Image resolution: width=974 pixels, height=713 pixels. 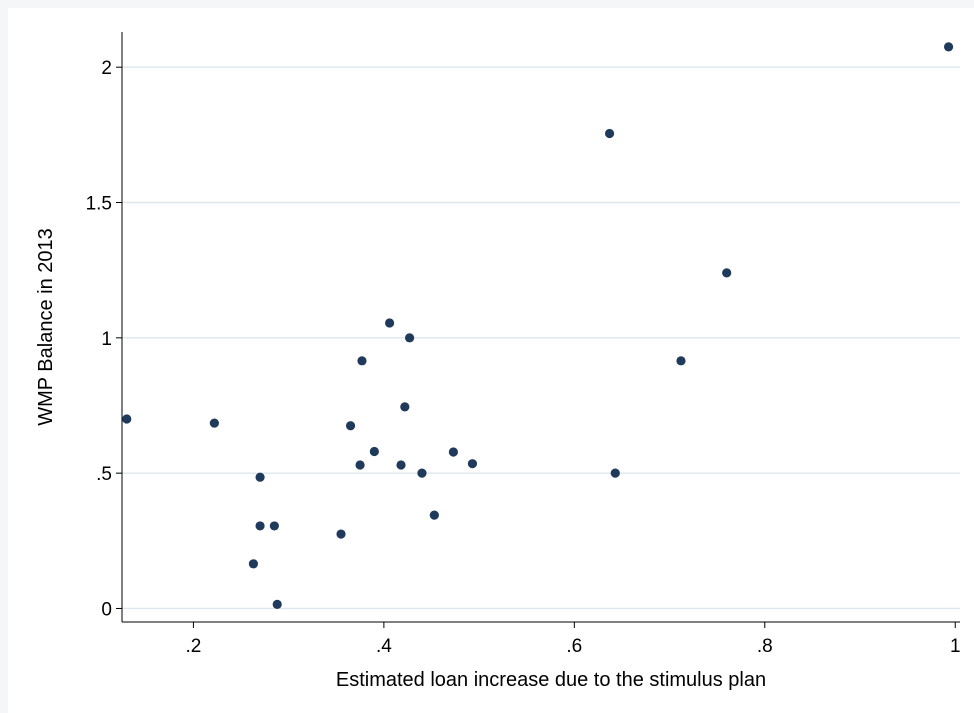 What do you see at coordinates (104, 474) in the screenshot?
I see `y-tick-label: .5` at bounding box center [104, 474].